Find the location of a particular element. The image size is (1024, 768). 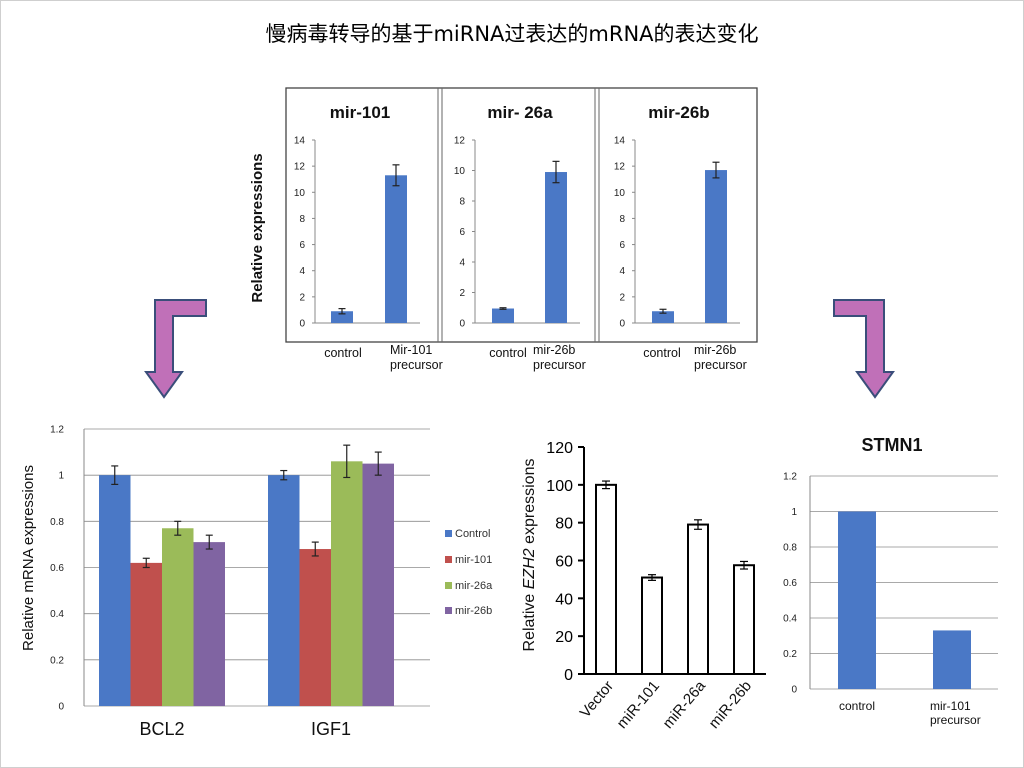

x-tick-label: miR-26b is located at coordinates (730, 705).